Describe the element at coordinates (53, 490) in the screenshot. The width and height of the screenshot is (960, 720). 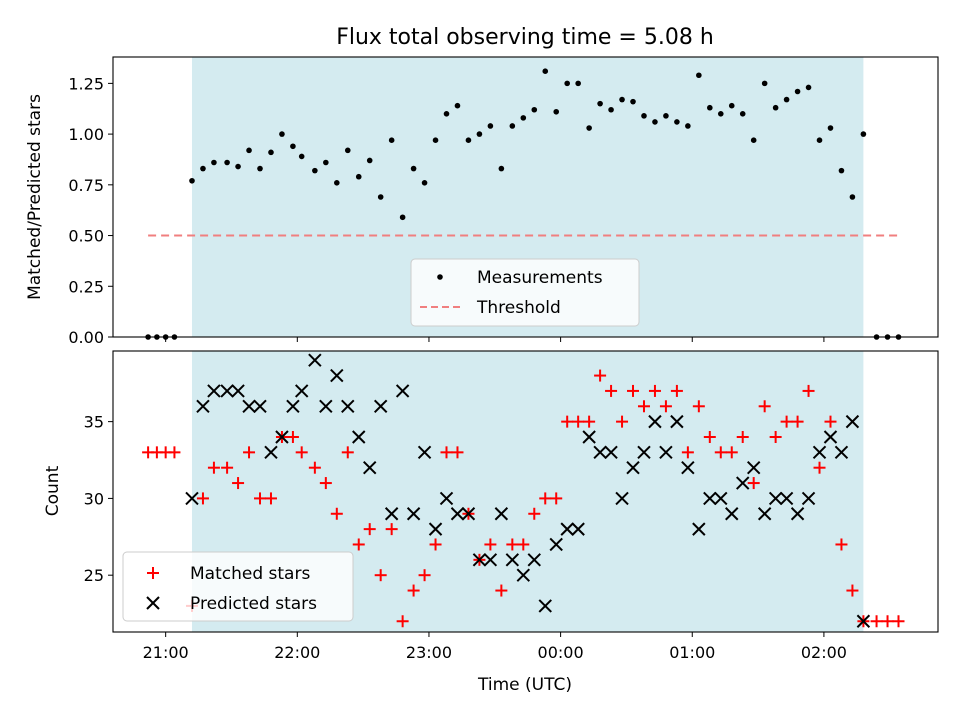
I see `count-y-axis-label: Count` at that location.